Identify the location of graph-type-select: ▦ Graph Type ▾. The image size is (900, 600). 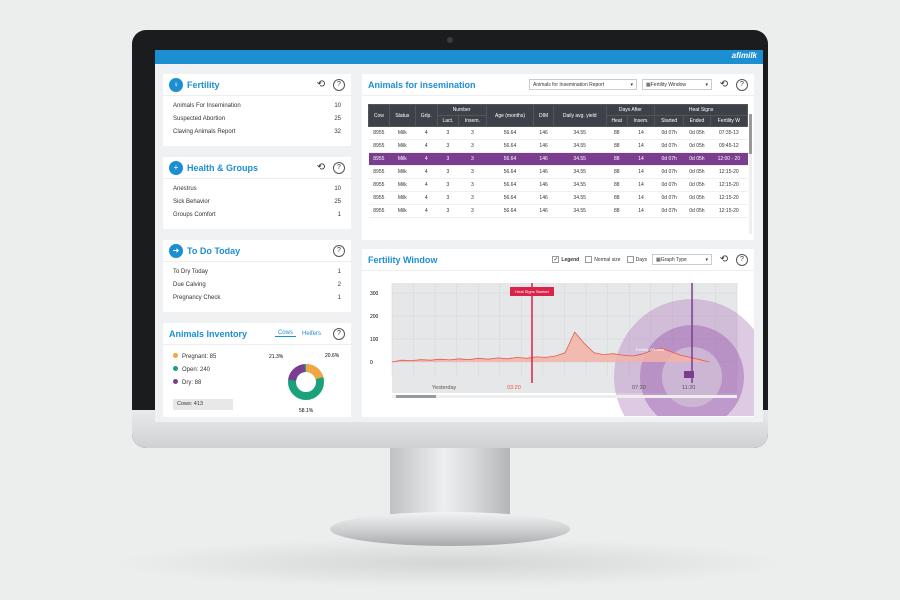
(682, 259).